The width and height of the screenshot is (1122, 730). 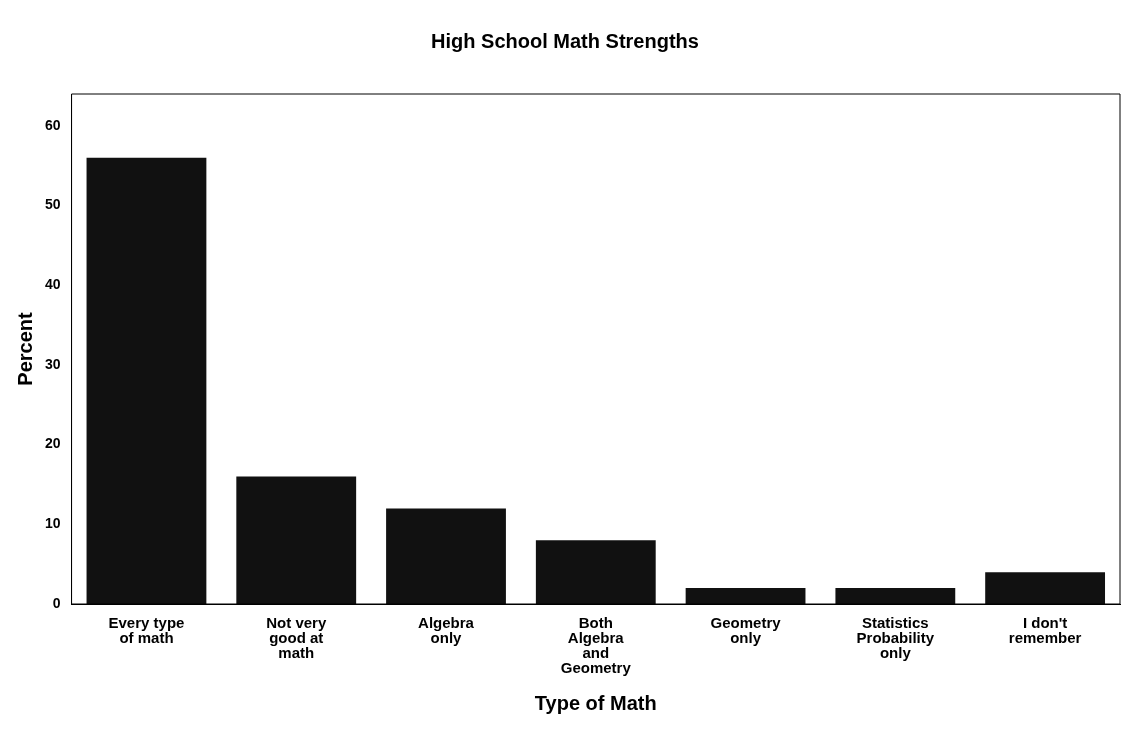 I want to click on x-tick-label: Not very good at math, so click(x=296, y=637).